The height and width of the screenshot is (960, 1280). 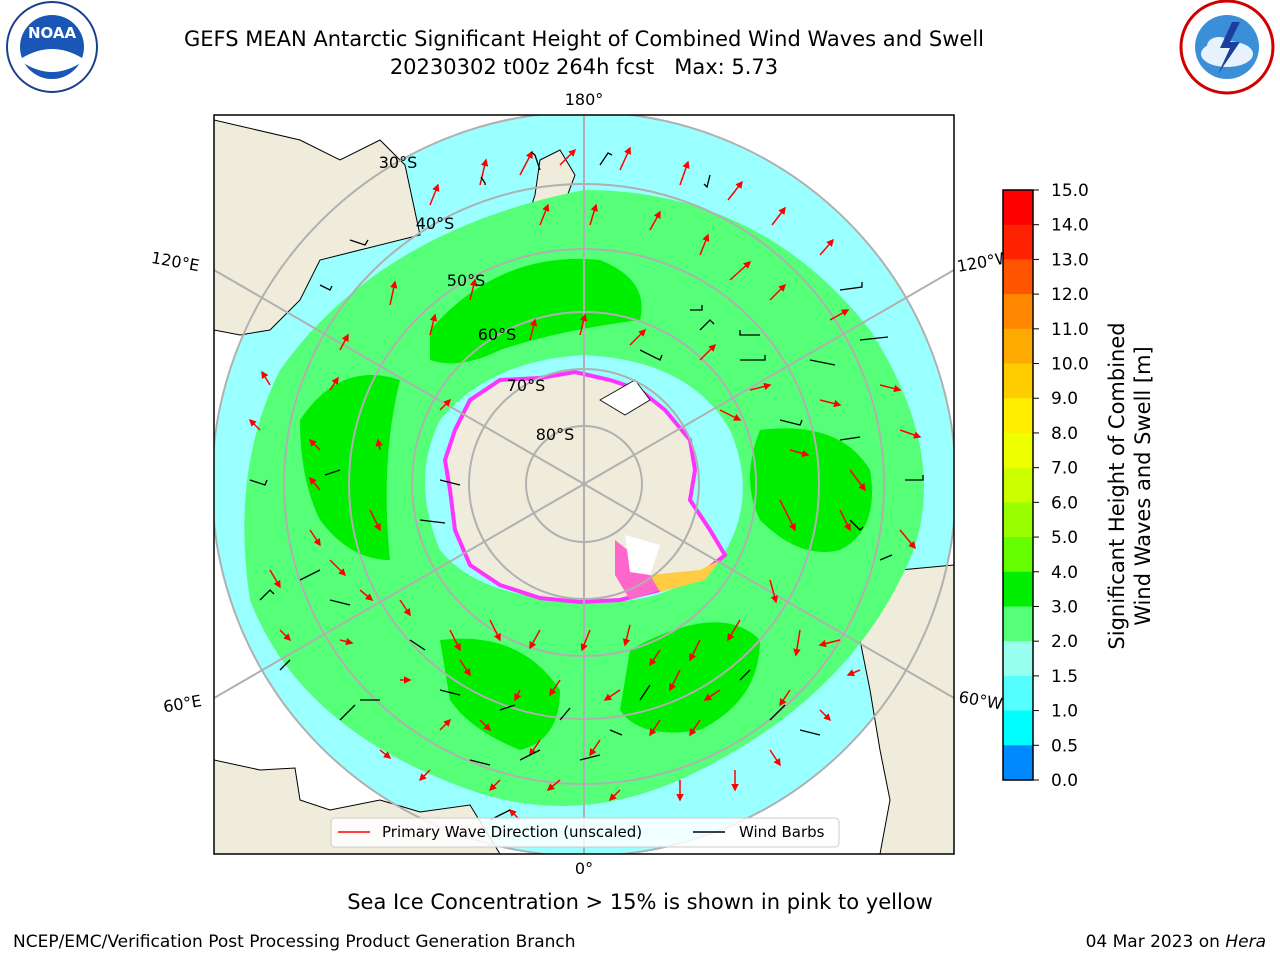 I want to click on colorbar-tick-label: 10.0, so click(x=1070, y=365).